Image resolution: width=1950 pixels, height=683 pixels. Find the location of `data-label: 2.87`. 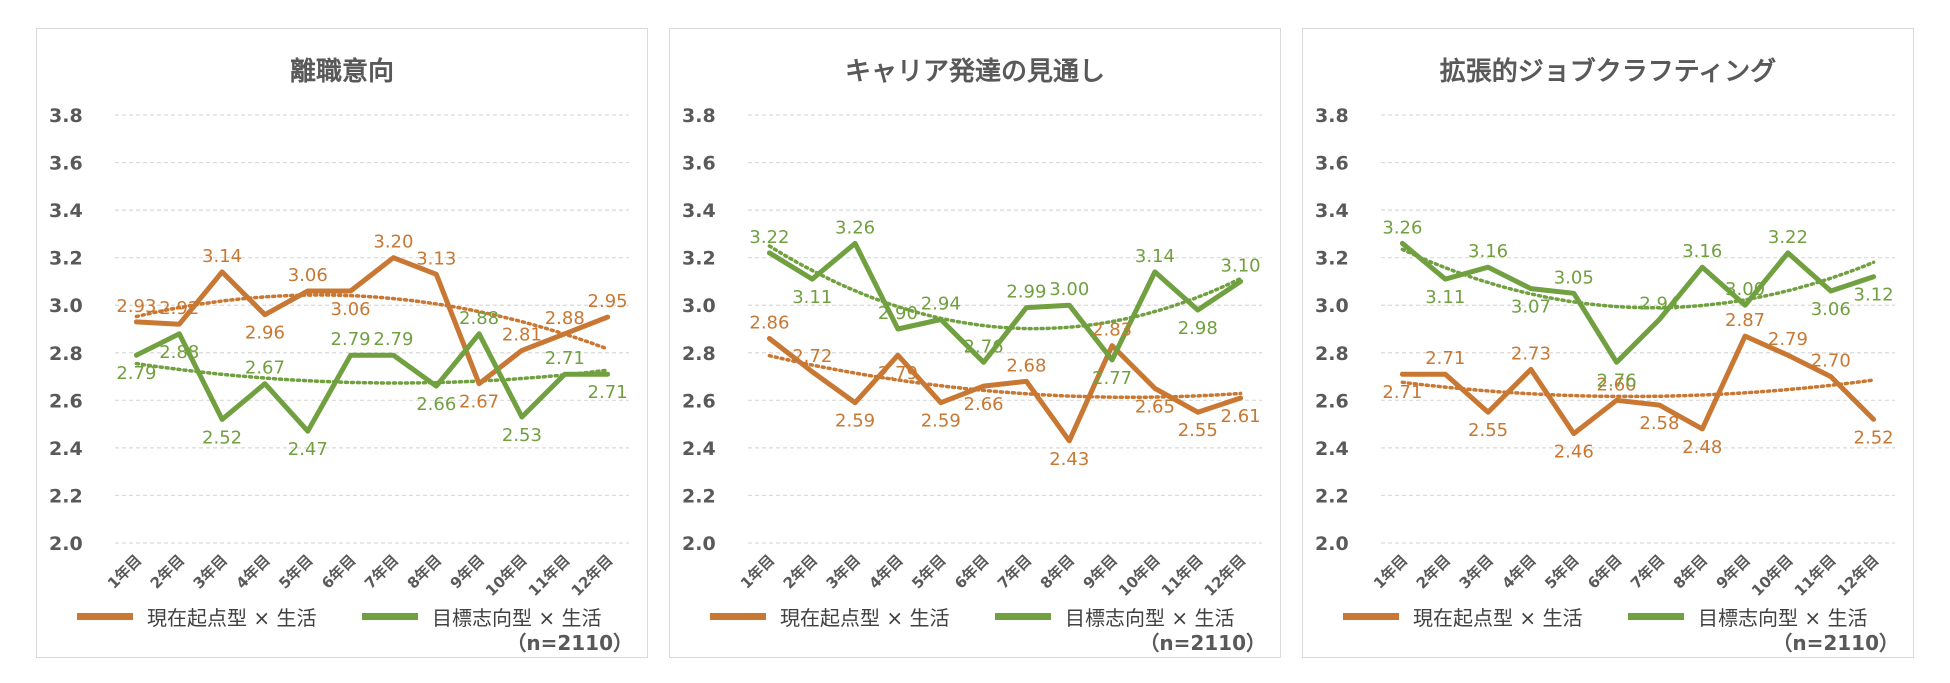

data-label: 2.87 is located at coordinates (1745, 320).